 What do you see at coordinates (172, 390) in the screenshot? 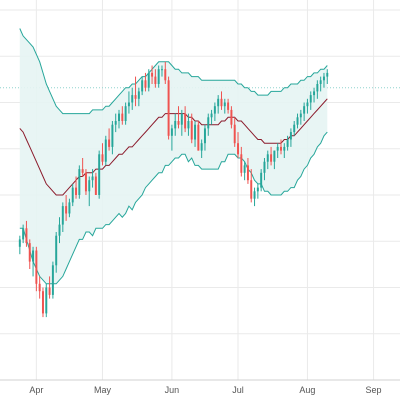
I see `x-tick-label: Jun` at bounding box center [172, 390].